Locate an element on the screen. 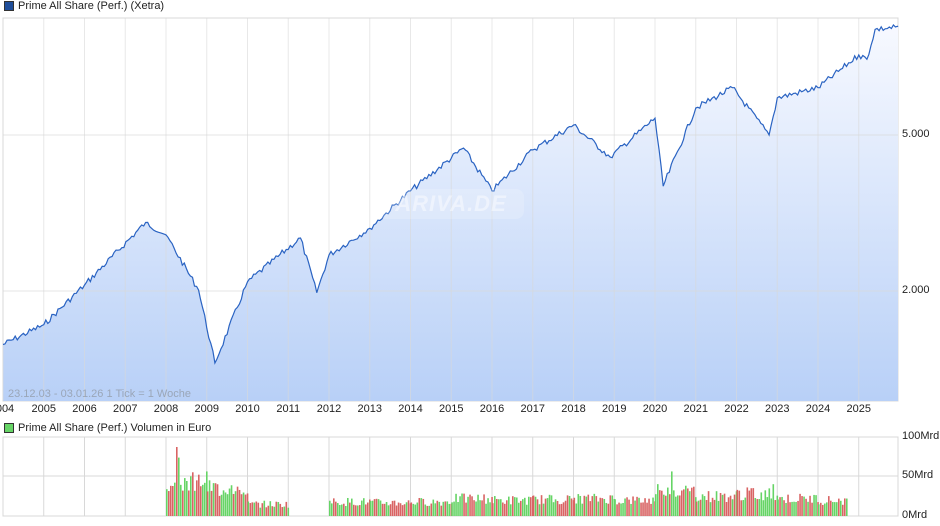 The image size is (940, 526). x-tick-label: 2019 is located at coordinates (614, 409).